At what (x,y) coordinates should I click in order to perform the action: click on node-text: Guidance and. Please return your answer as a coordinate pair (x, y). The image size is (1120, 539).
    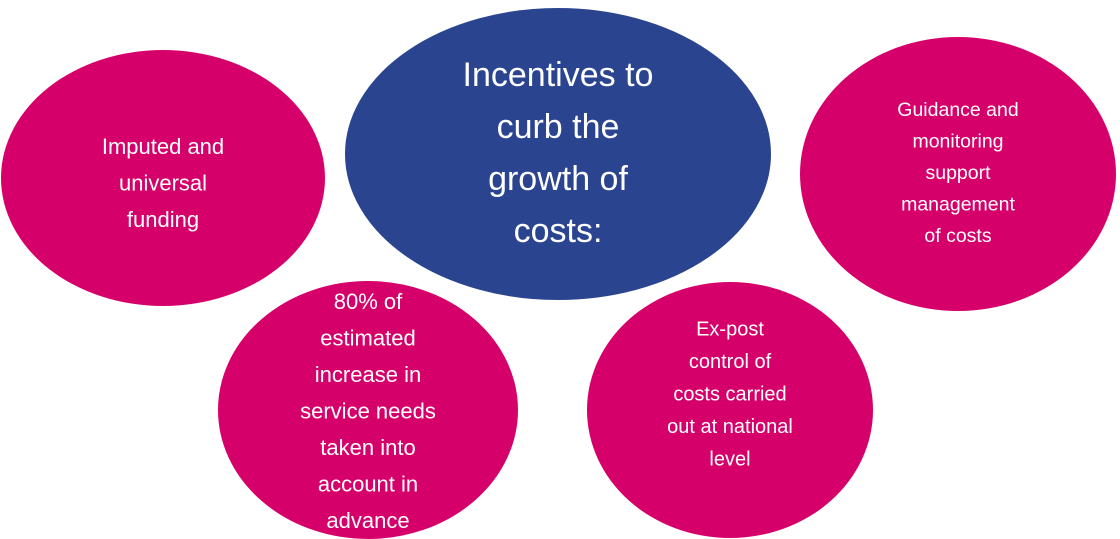
    Looking at the image, I should click on (957, 110).